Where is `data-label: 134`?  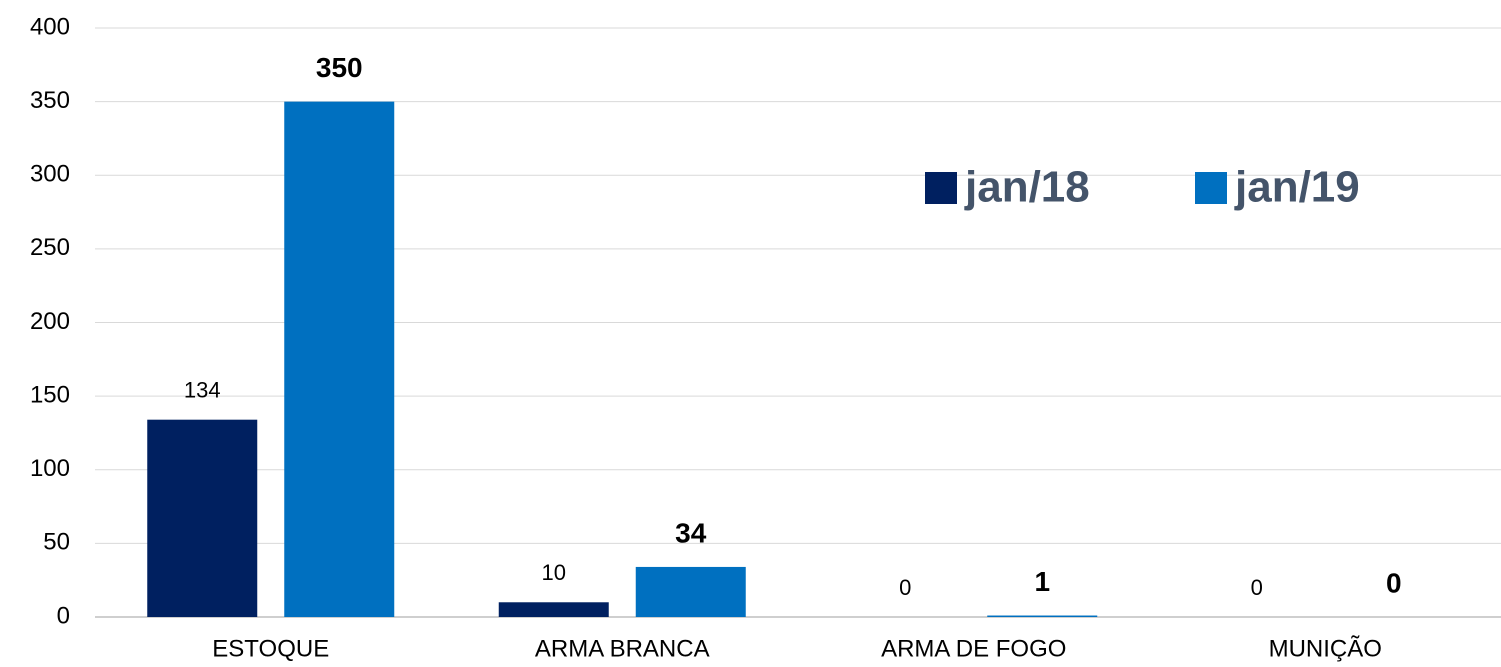 data-label: 134 is located at coordinates (202, 389).